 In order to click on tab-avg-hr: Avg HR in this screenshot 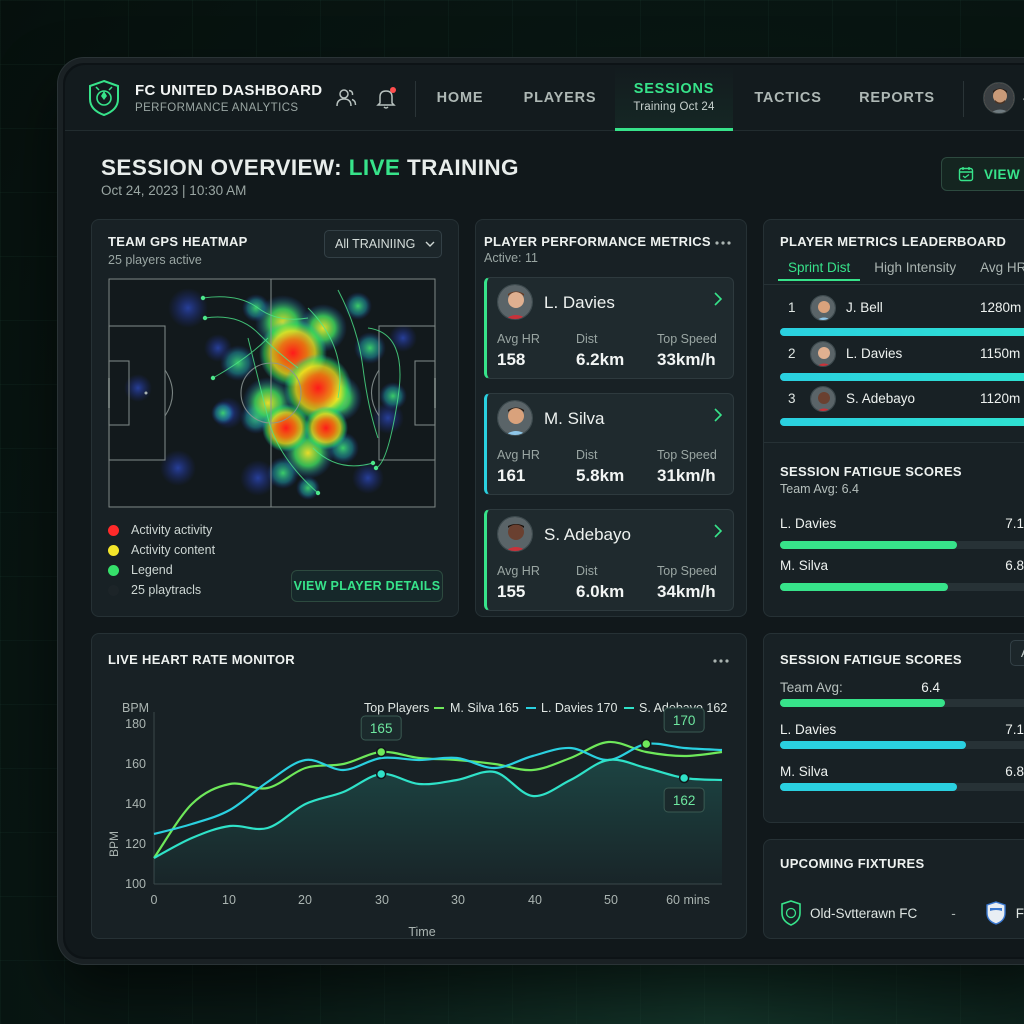, I will do `click(1002, 267)`.